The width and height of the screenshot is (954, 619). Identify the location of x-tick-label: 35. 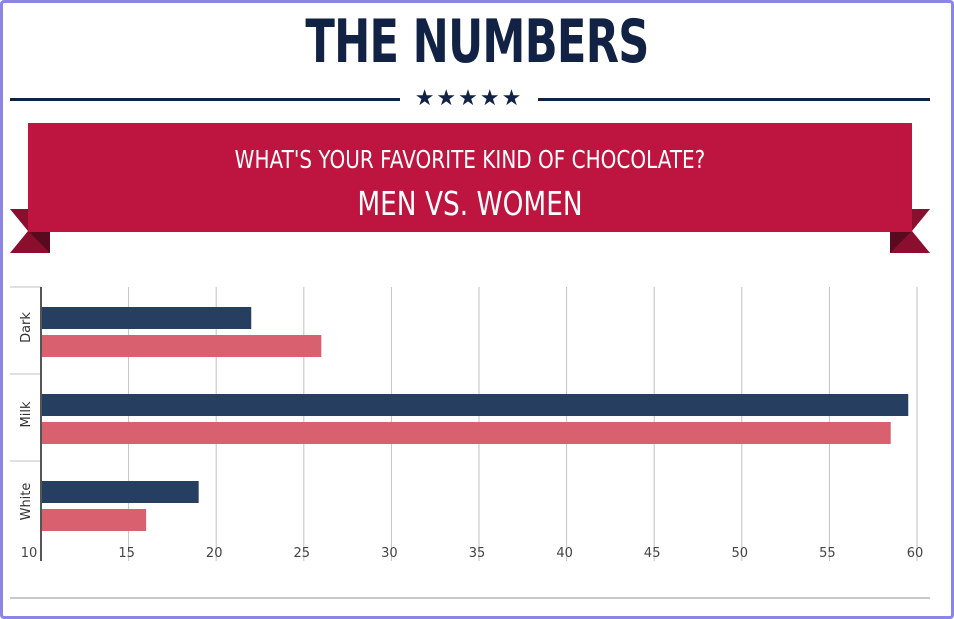
(477, 553).